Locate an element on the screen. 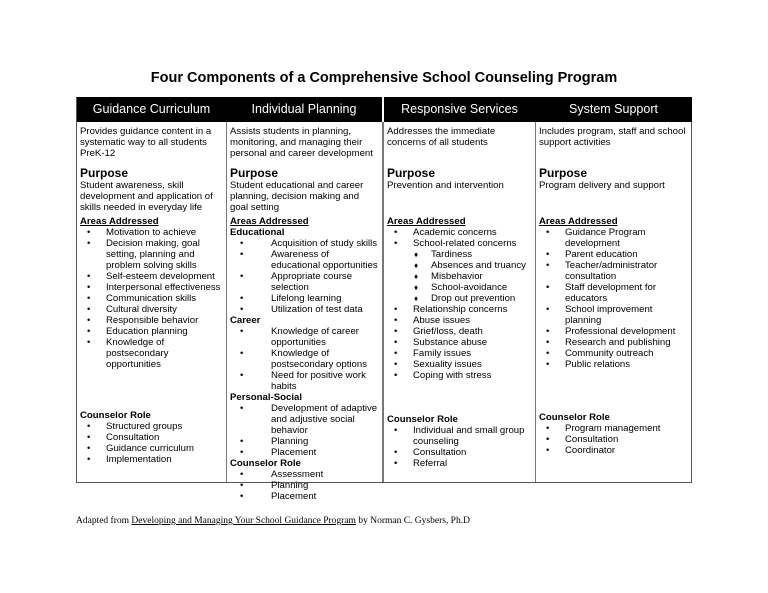 The width and height of the screenshot is (768, 593). list-item: Communication skills is located at coordinates (151, 298).